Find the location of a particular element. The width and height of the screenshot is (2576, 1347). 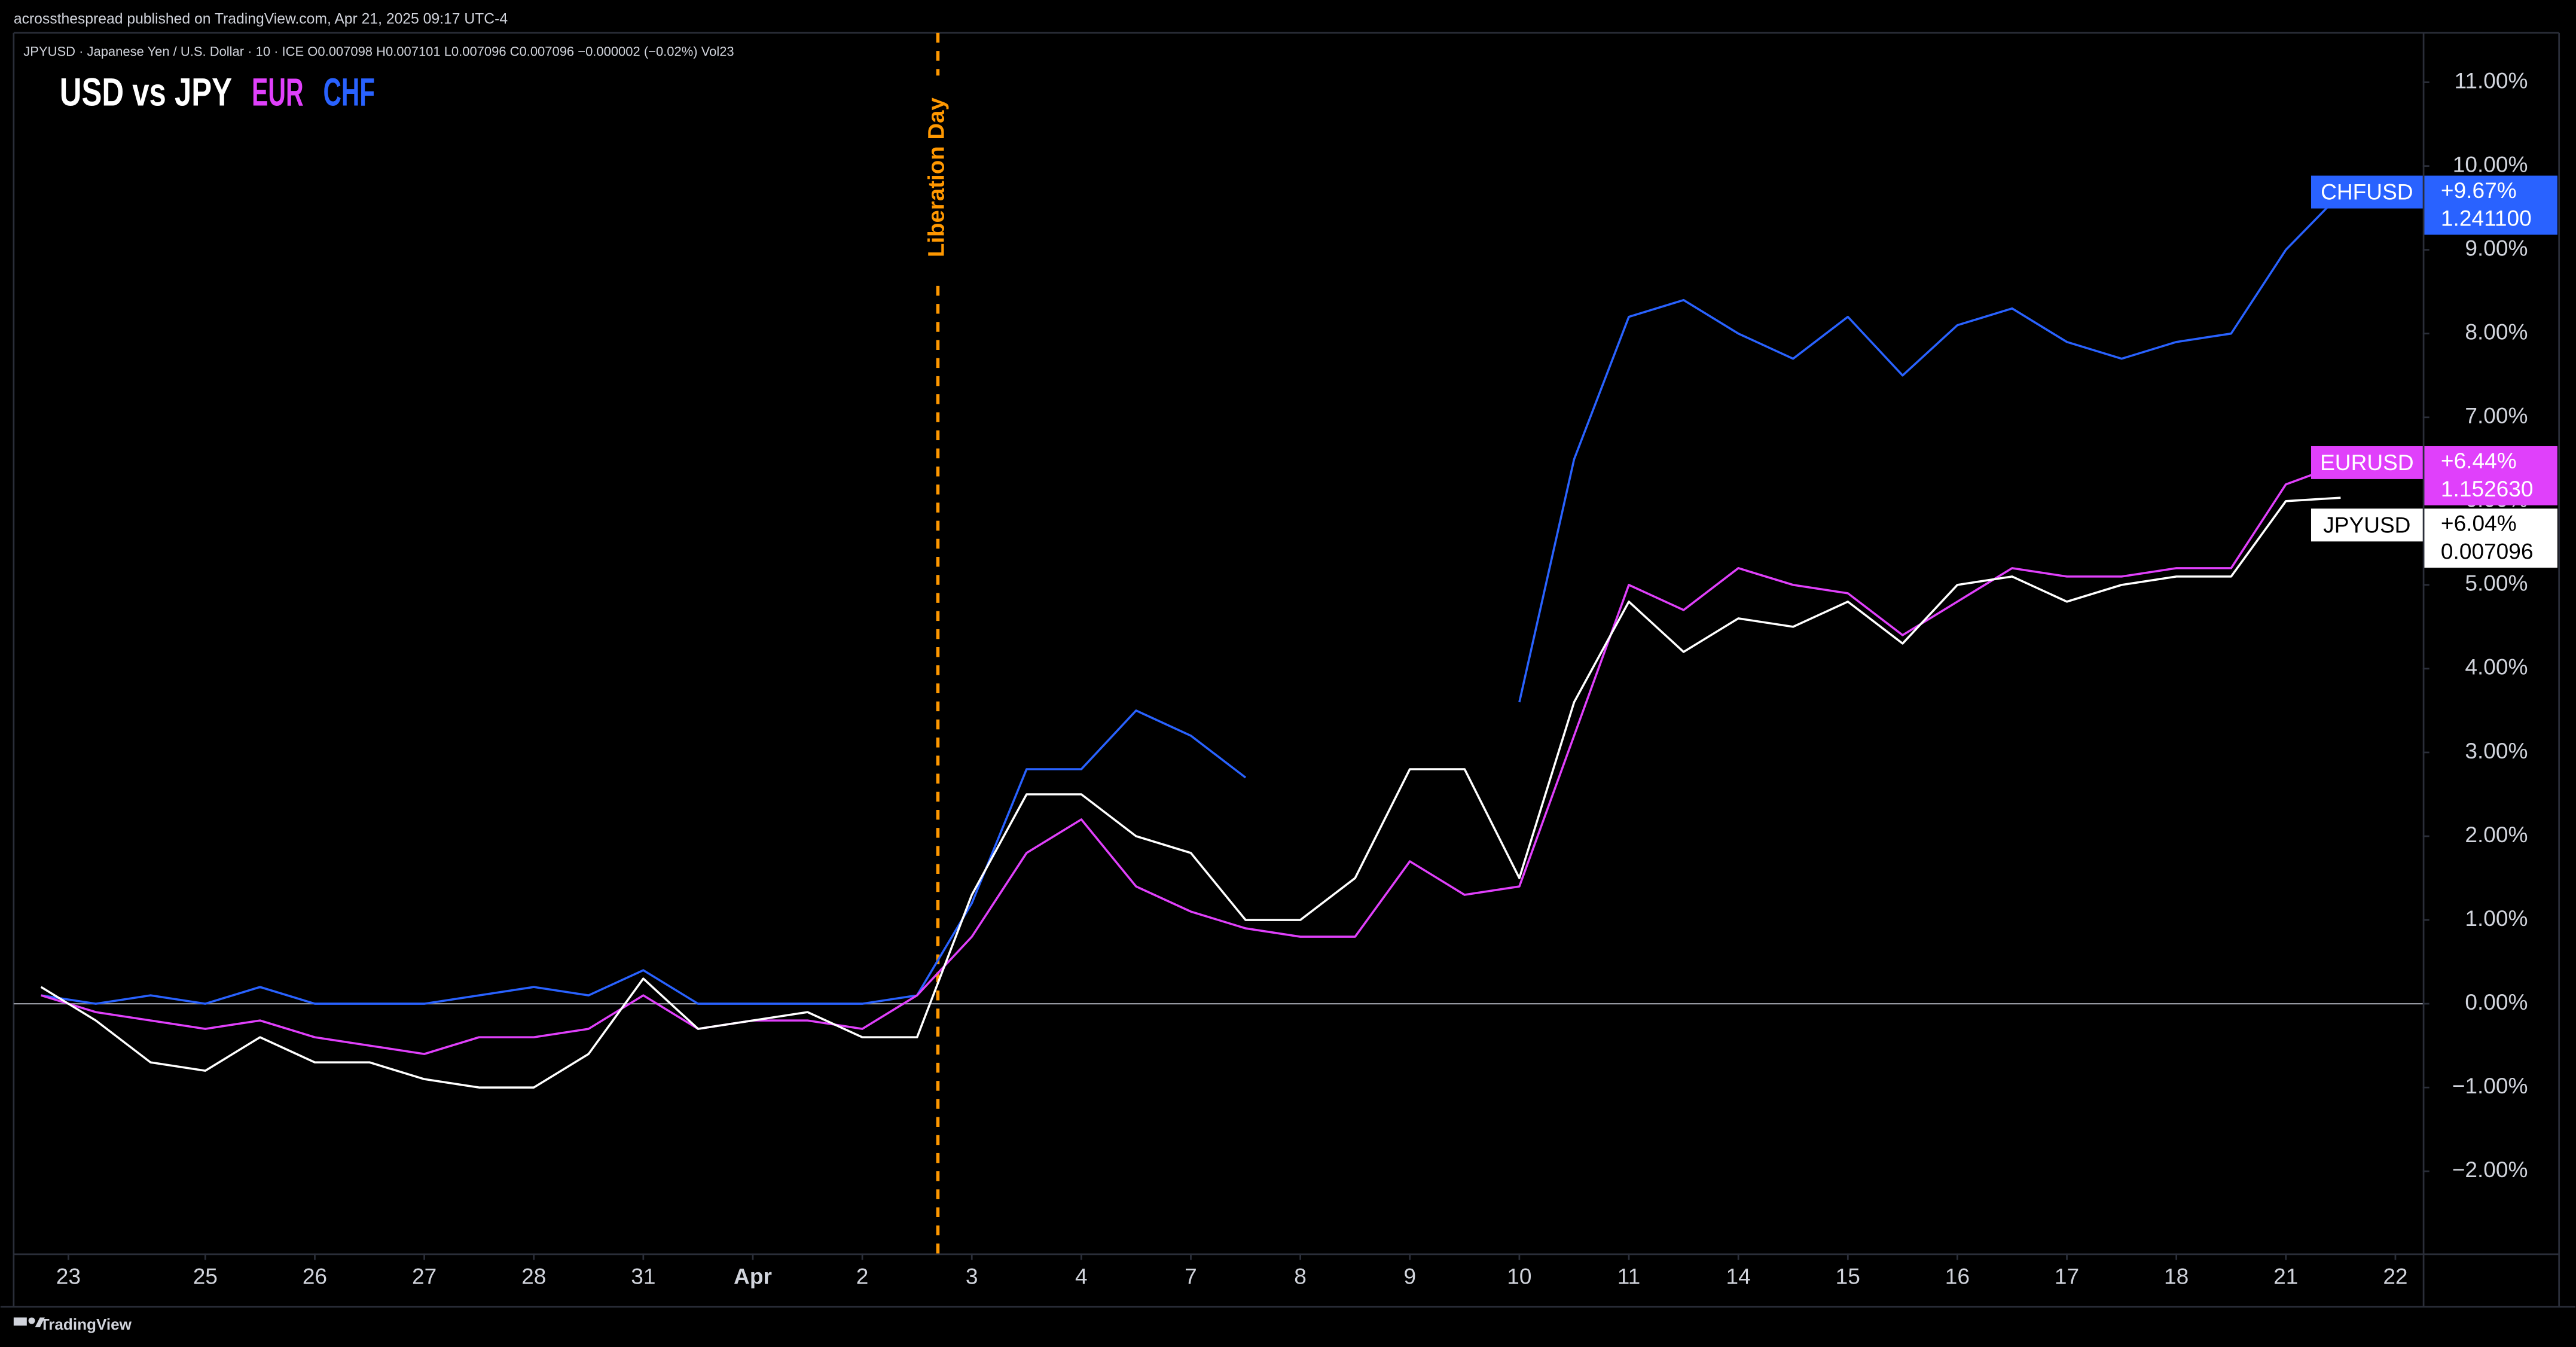

x-tick-label: 27 is located at coordinates (425, 1275).